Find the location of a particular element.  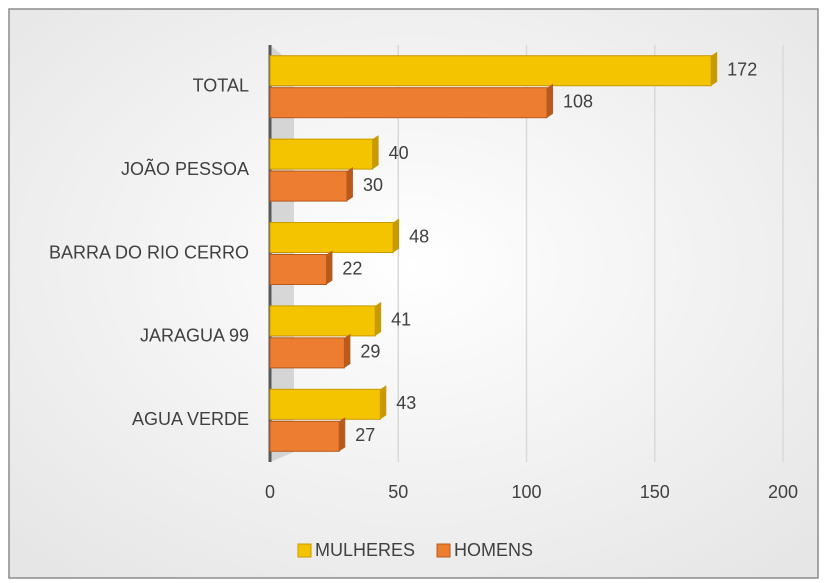

x-tick-label: 150 is located at coordinates (655, 492).